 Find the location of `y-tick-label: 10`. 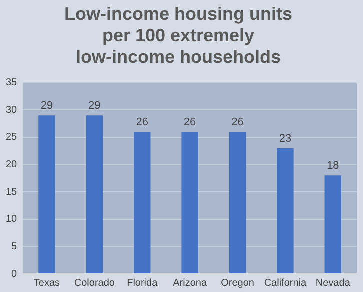

y-tick-label: 10 is located at coordinates (12, 220).